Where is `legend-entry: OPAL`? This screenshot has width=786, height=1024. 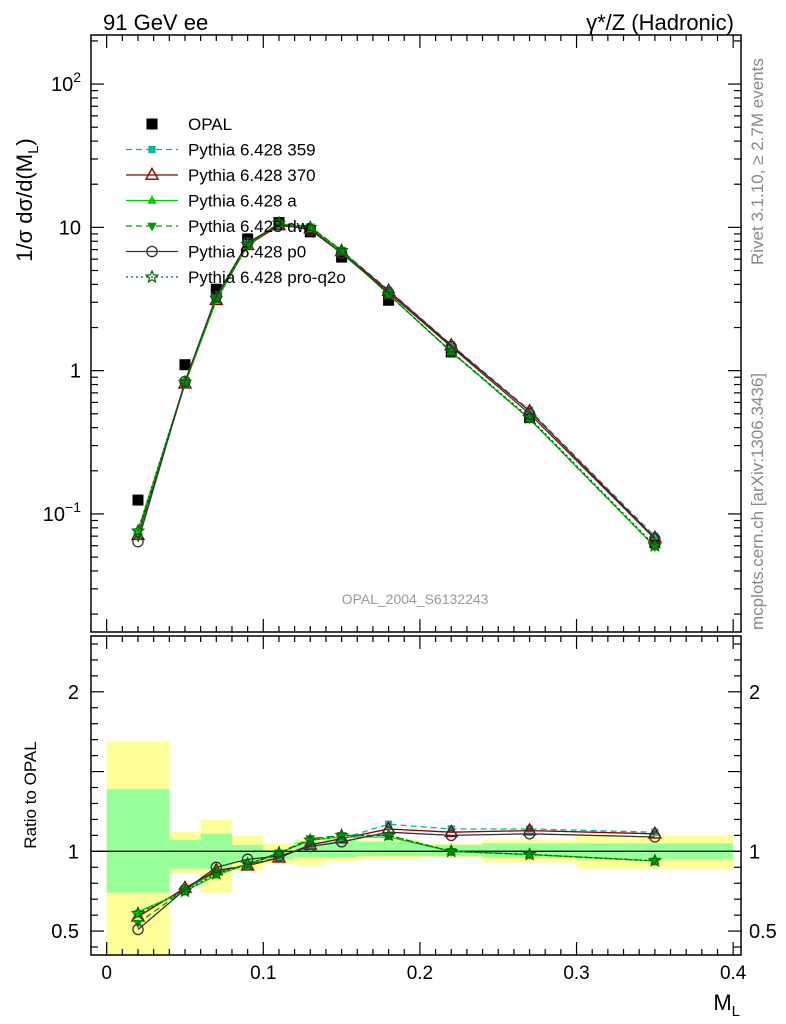 legend-entry: OPAL is located at coordinates (189, 124).